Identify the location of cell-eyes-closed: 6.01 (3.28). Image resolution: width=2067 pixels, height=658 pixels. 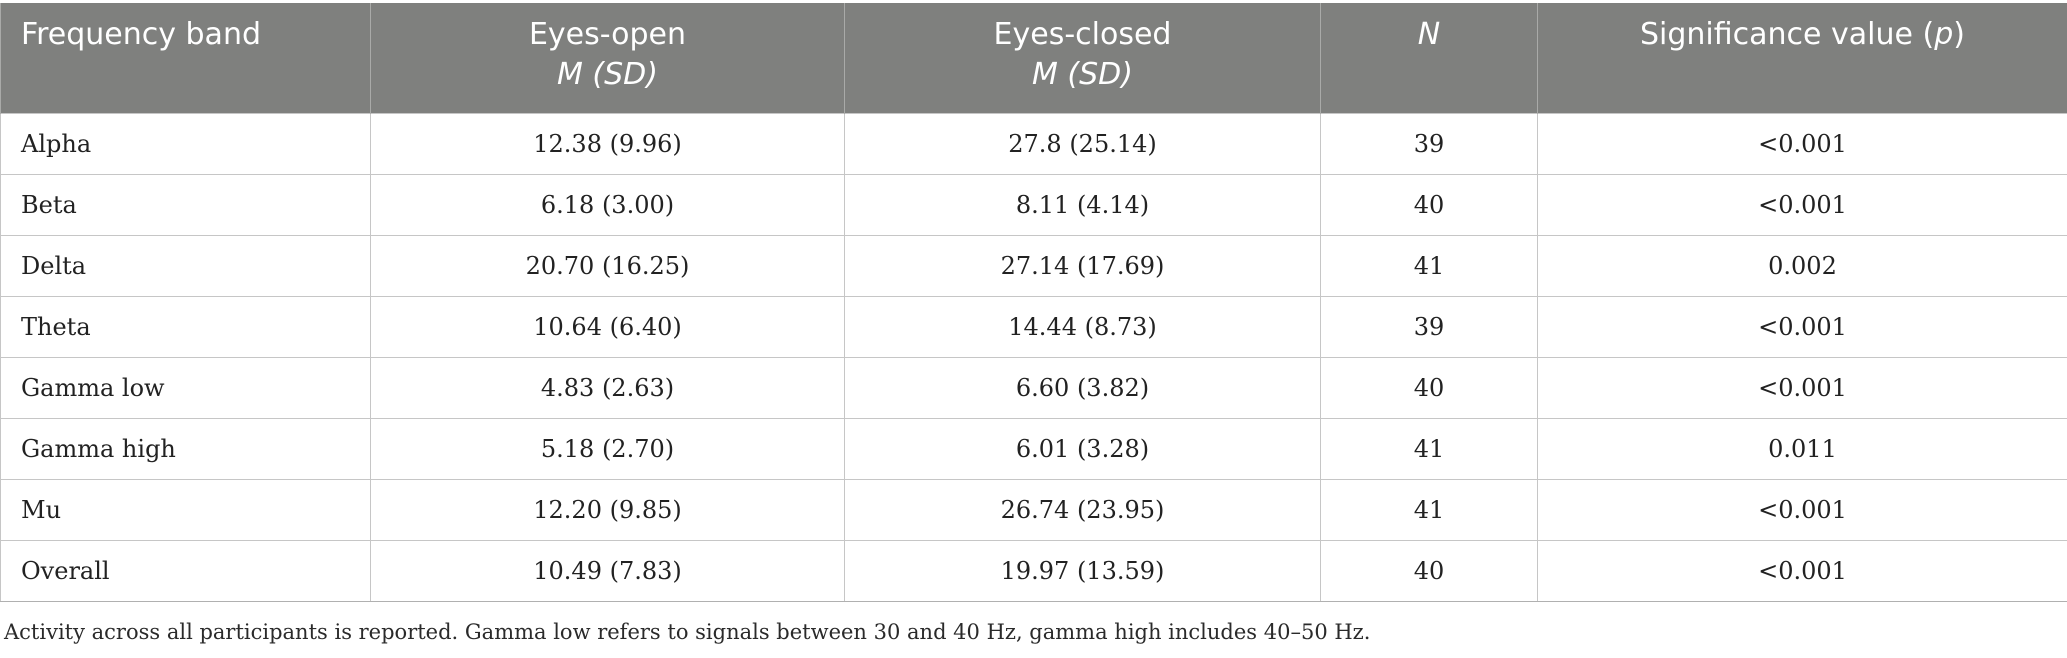
(1082, 449).